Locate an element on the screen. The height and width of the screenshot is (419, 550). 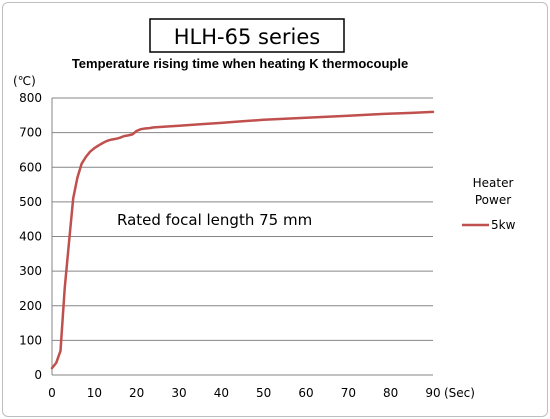
y-tick-label-100: 100 is located at coordinates (30, 340).